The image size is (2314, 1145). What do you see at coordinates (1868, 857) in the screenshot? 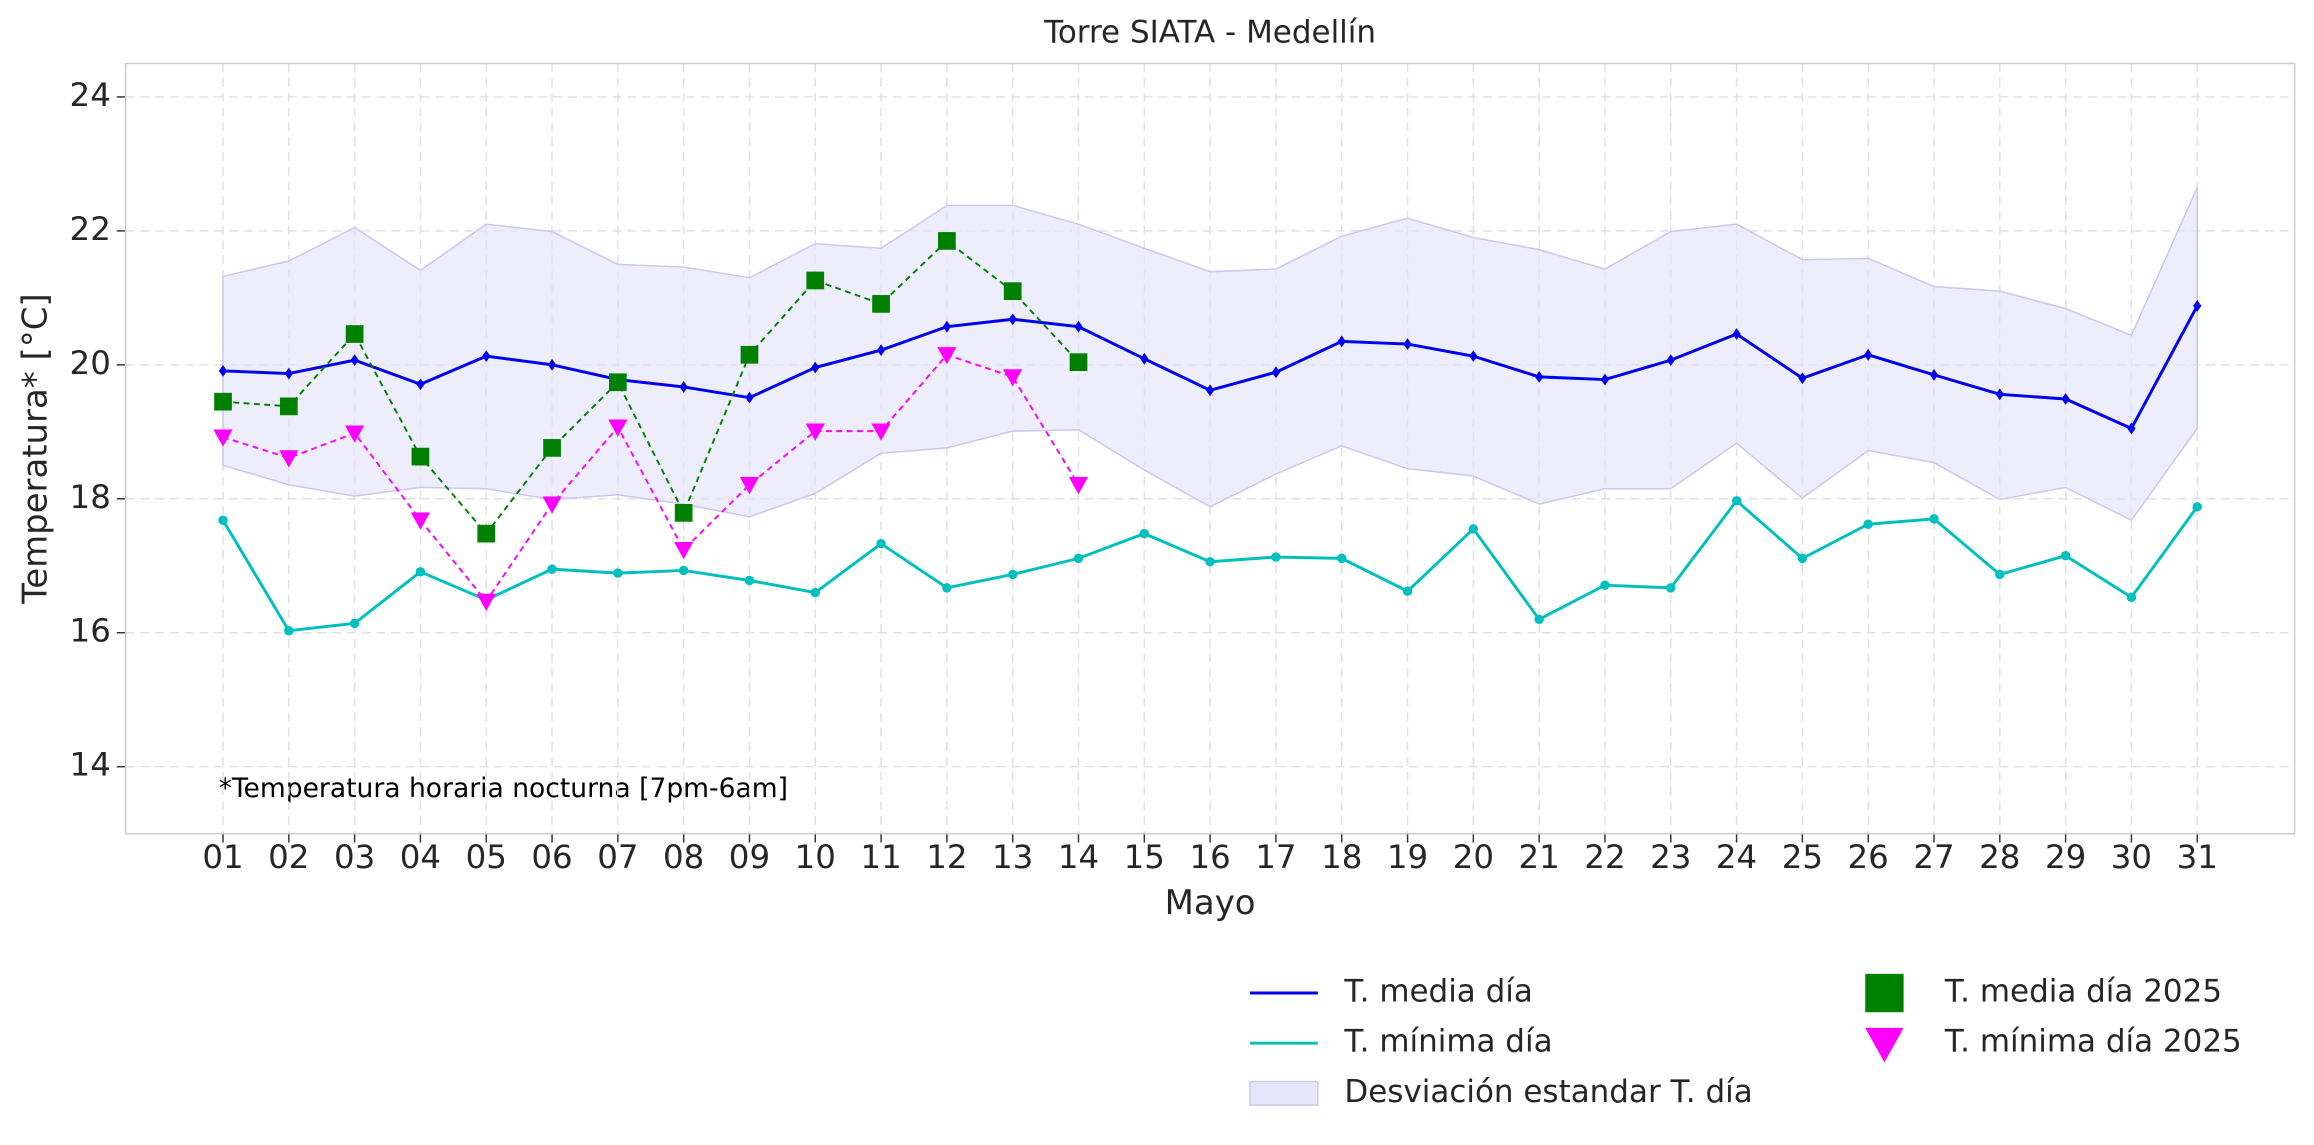
I see `x-tick-label: 26` at bounding box center [1868, 857].